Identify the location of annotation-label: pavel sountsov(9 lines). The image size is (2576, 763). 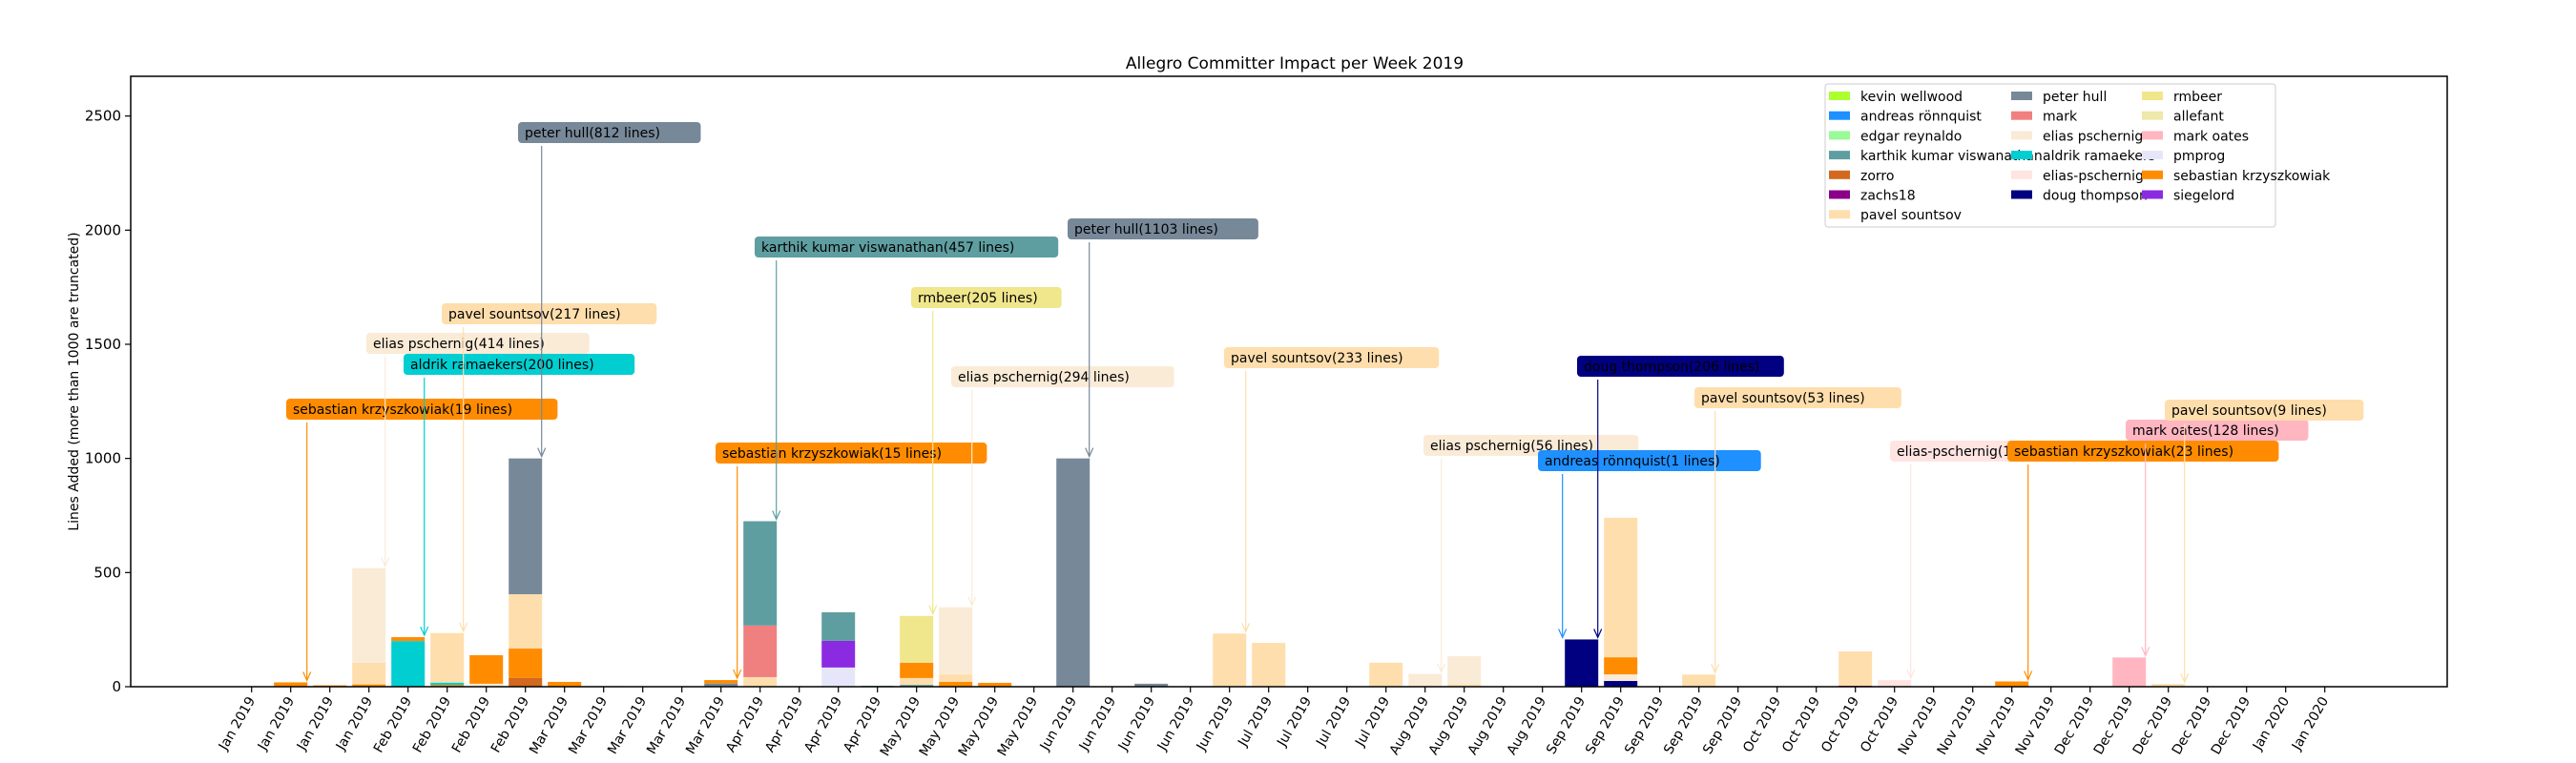
(2249, 411).